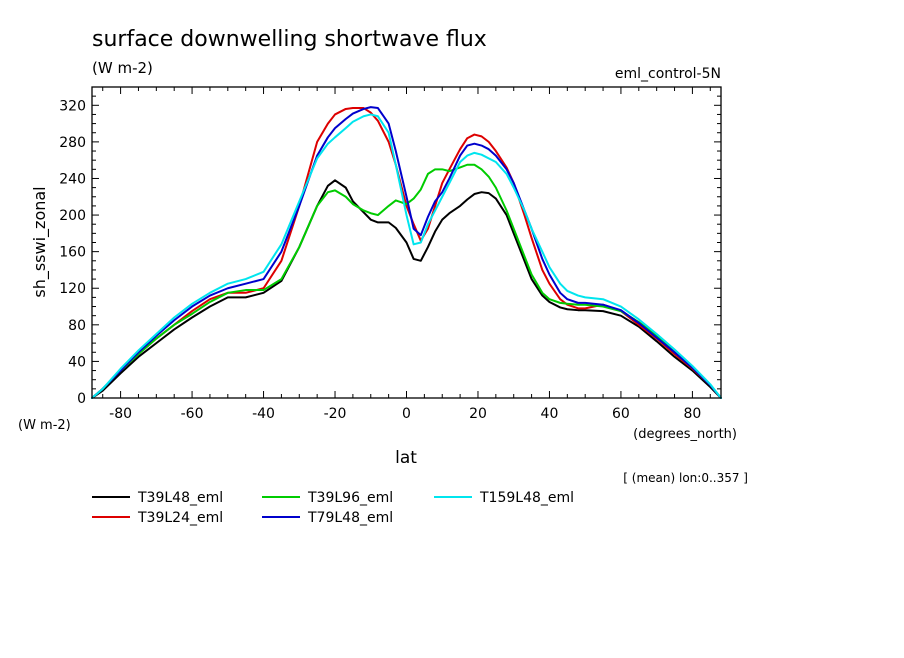  Describe the element at coordinates (692, 414) in the screenshot. I see `x-tick-label: 80` at that location.